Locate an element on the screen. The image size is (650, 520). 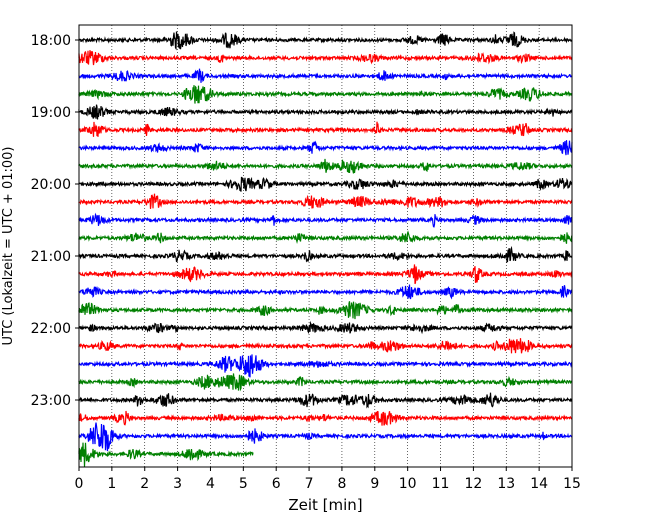
x-tick-label-8: 8 is located at coordinates (341, 484).